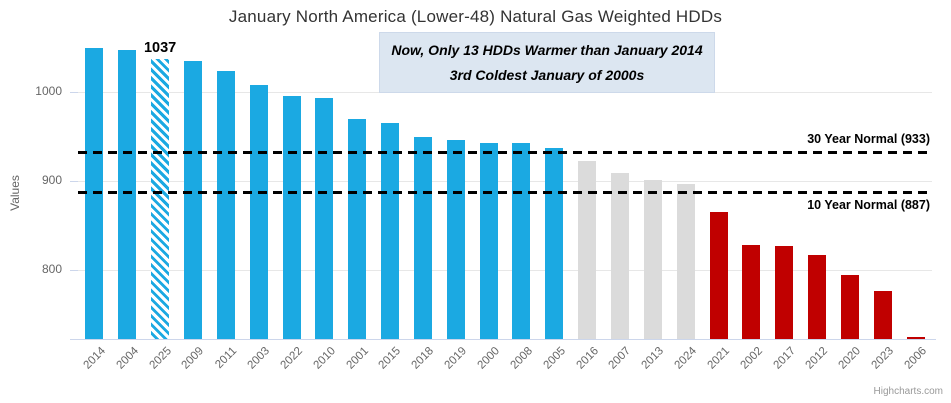 Image resolution: width=951 pixels, height=403 pixels. Describe the element at coordinates (357, 228) in the screenshot. I see `bar-2001` at that location.